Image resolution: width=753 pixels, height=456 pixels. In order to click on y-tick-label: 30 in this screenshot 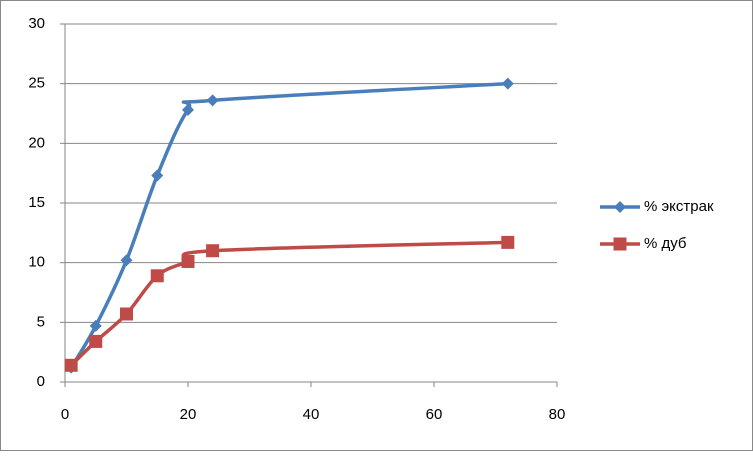, I will do `click(36, 23)`.